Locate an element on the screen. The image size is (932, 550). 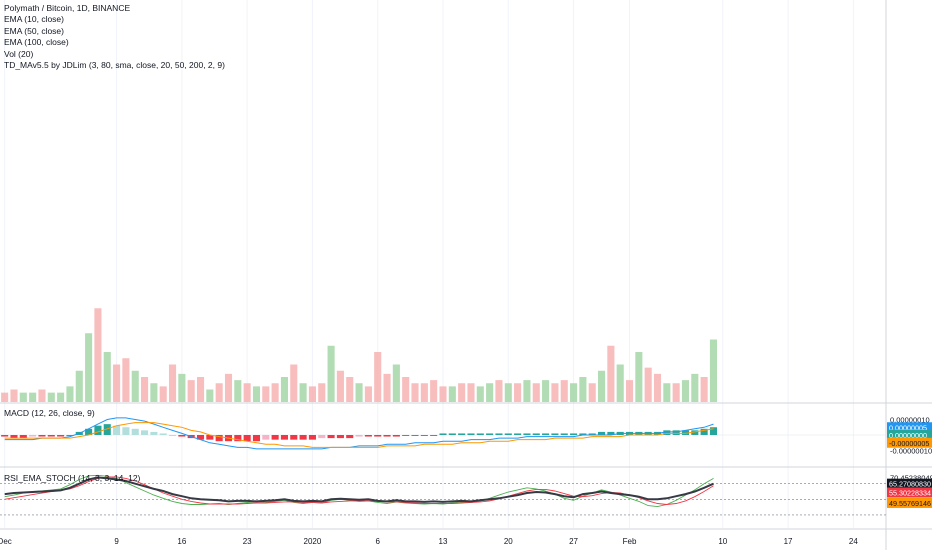
rsi-flag-label: 49.55769146 is located at coordinates (910, 503).